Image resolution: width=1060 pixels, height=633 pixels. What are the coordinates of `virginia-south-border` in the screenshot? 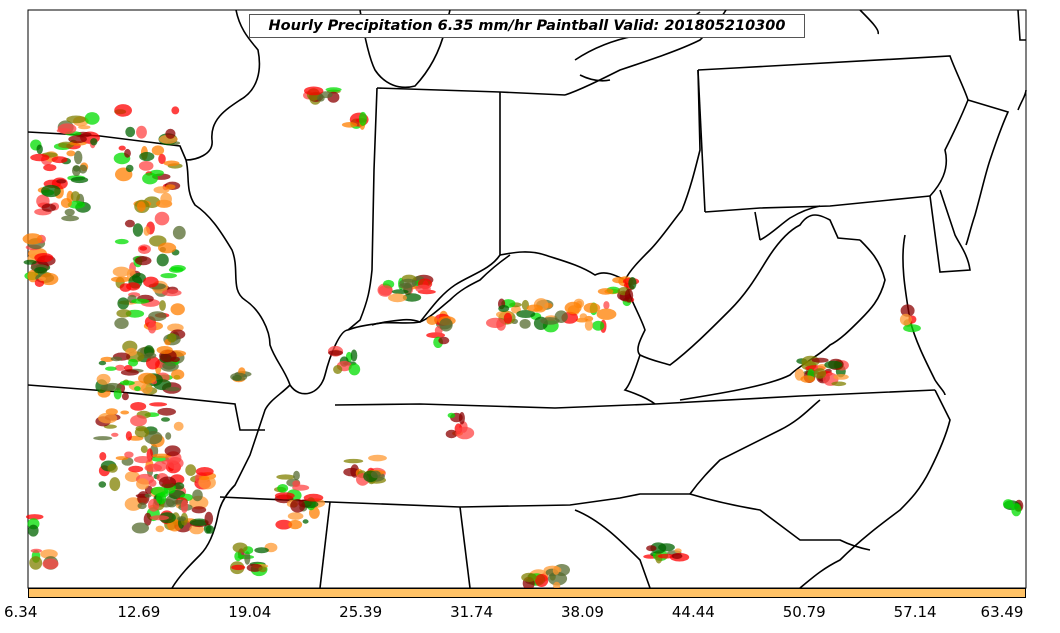 It's located at (795, 397).